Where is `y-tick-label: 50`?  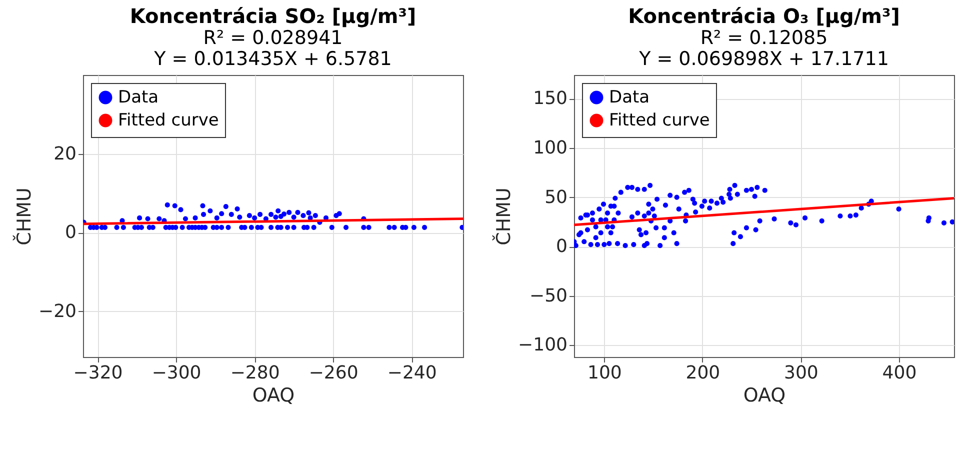
y-tick-label: 50 is located at coordinates (556, 197).